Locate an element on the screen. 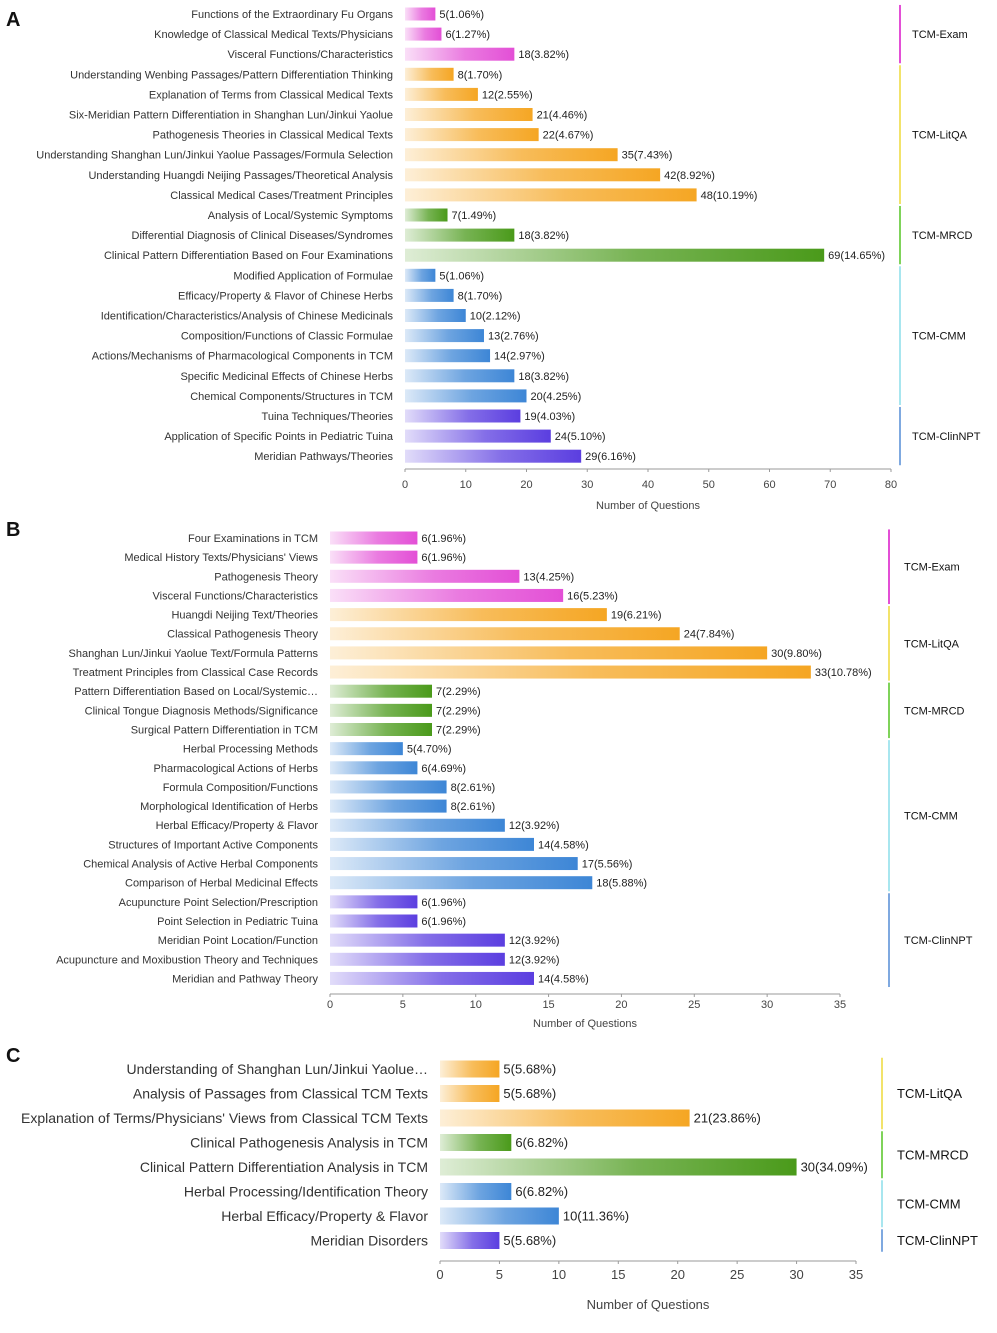 This screenshot has width=997, height=1333. panel-letter: A is located at coordinates (13, 20).